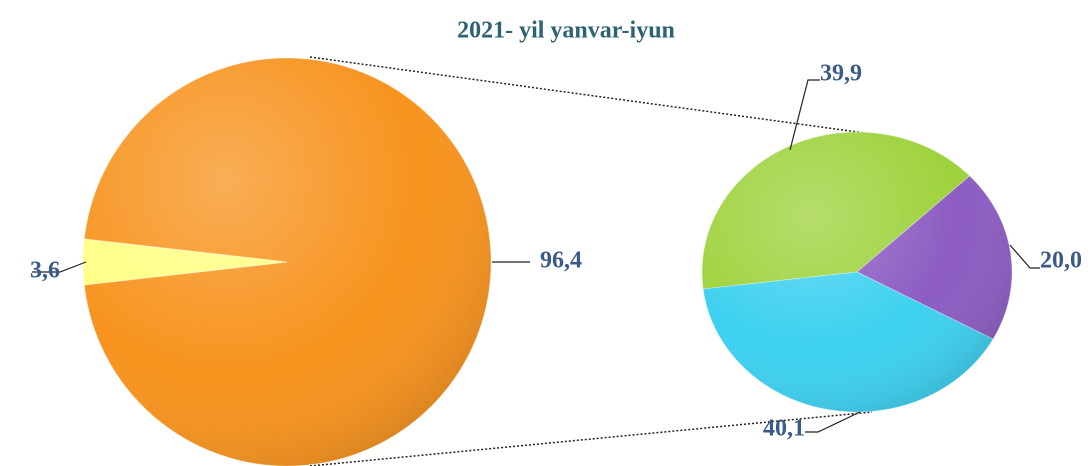  I want to click on data-label: 40,1, so click(784, 429).